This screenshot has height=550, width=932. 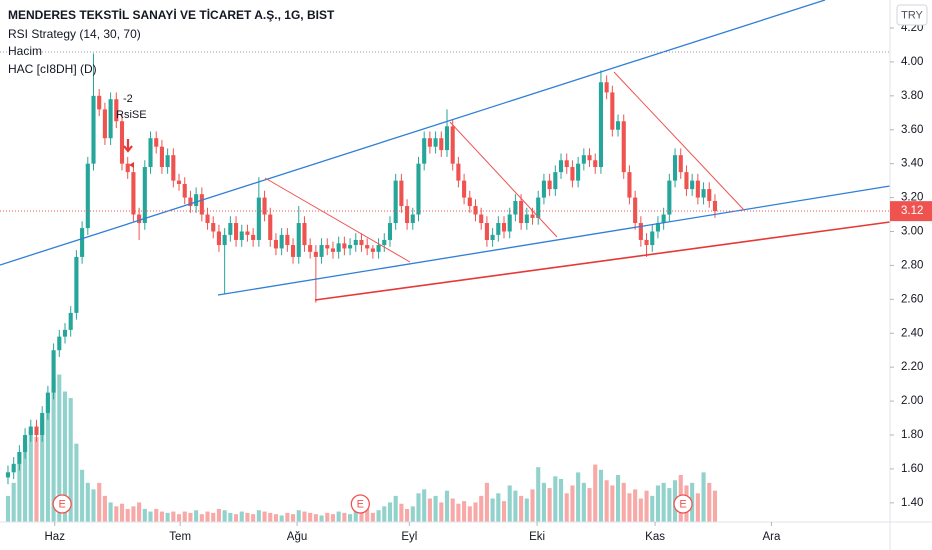 I want to click on y-tick-label: 4.00, so click(x=912, y=62).